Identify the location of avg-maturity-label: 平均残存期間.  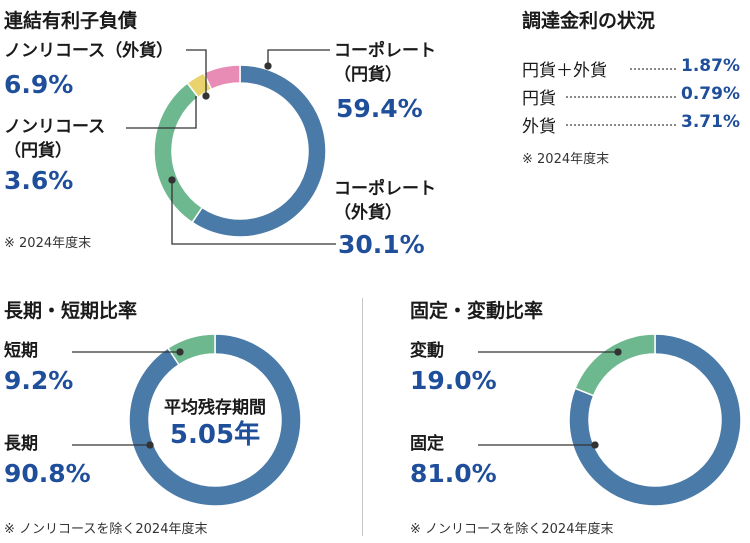
(215, 408).